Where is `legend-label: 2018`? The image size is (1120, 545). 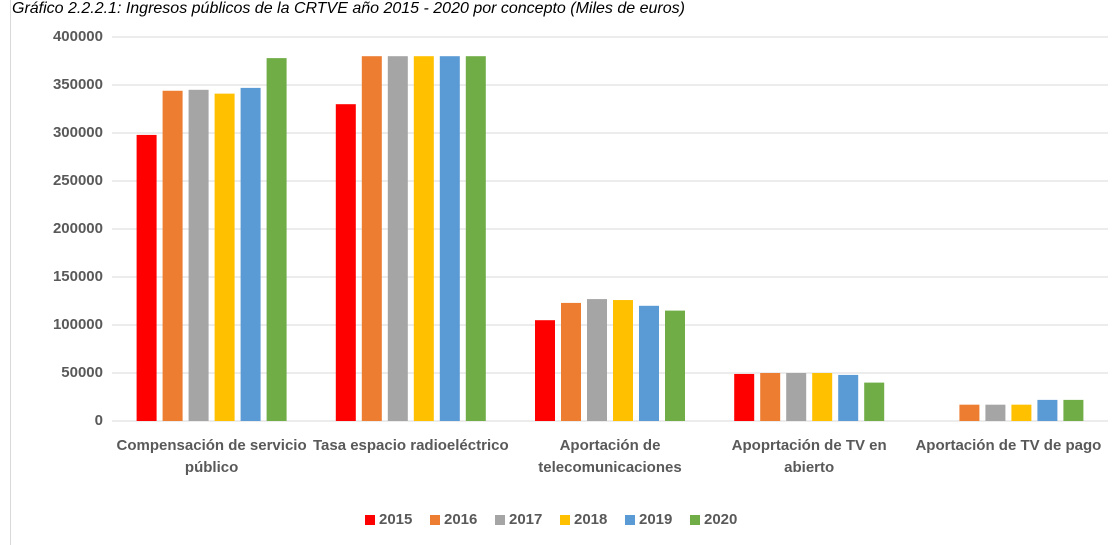
legend-label: 2018 is located at coordinates (590, 519).